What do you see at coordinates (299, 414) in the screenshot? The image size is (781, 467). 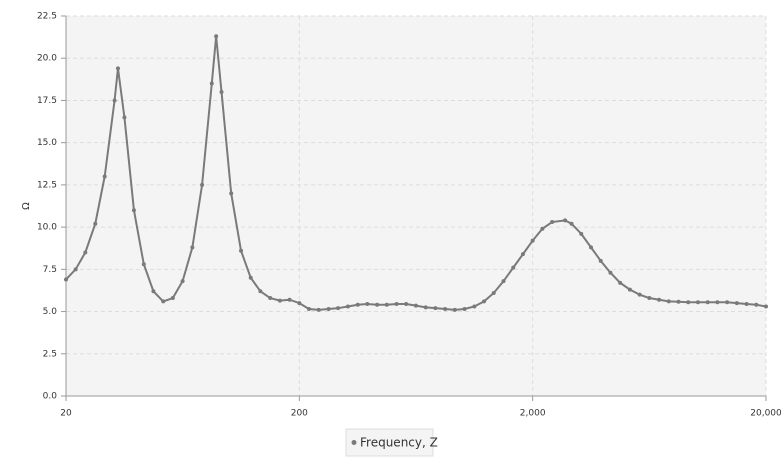 I see `x-tick-label: 200` at bounding box center [299, 414].